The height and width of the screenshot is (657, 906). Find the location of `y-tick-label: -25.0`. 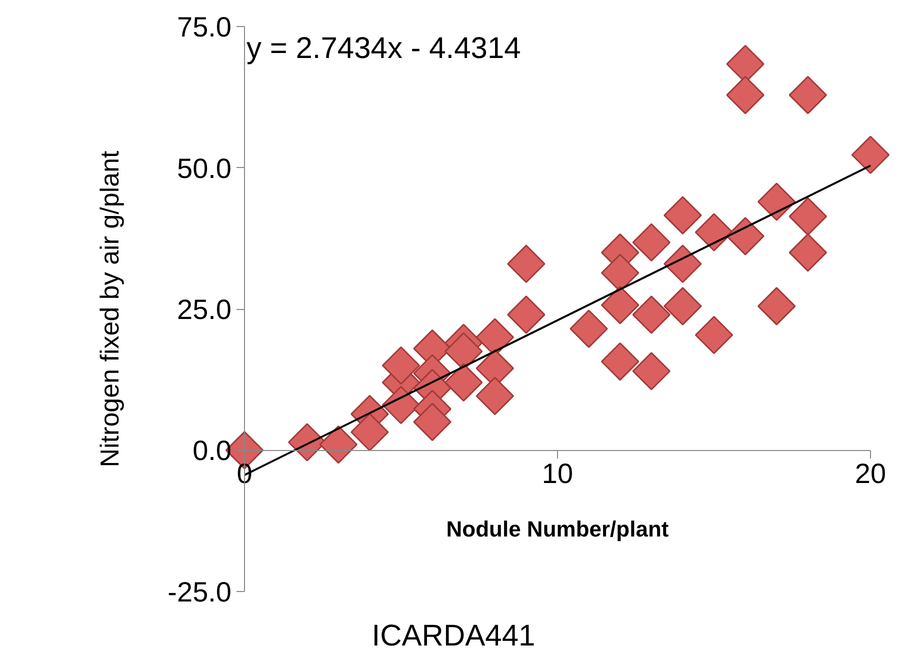

y-tick-label: -25.0 is located at coordinates (200, 592).